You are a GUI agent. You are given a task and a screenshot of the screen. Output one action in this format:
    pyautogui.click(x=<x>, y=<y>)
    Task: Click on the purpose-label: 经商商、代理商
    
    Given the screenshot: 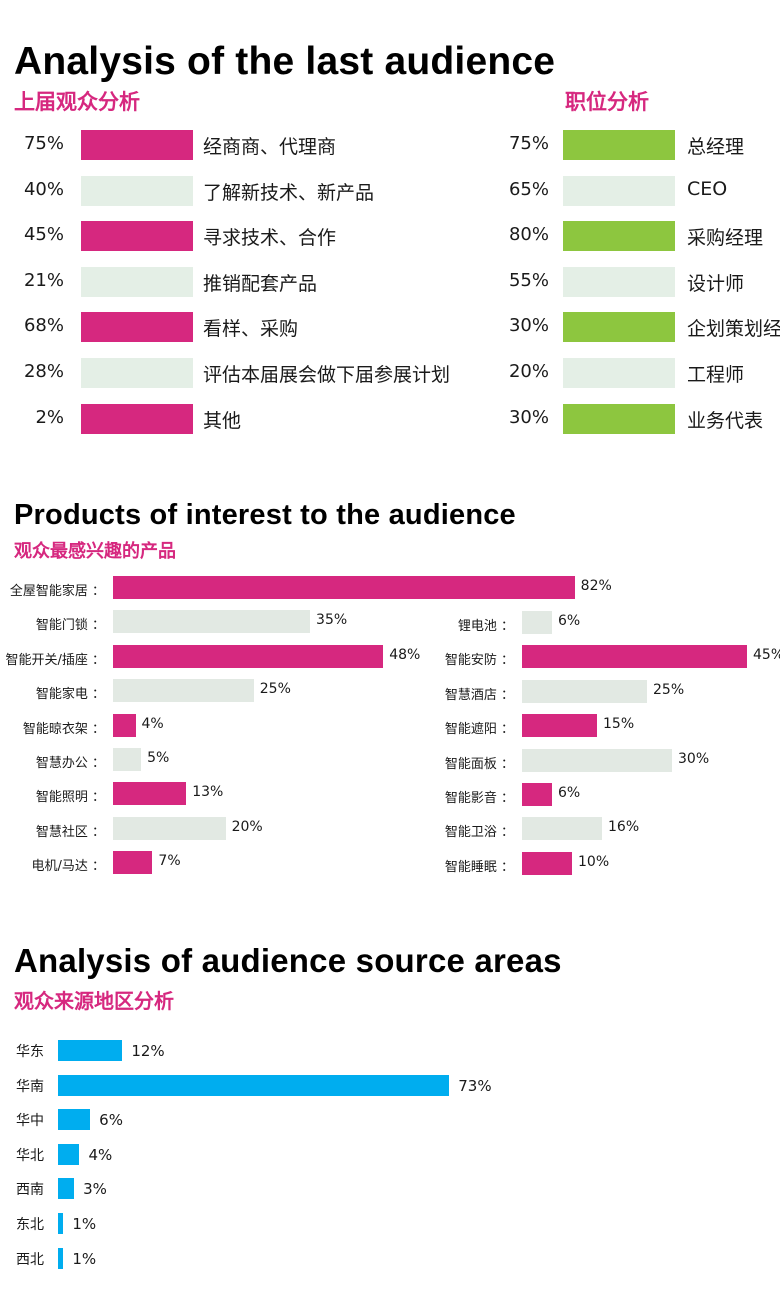 What is the action you would take?
    pyautogui.click(x=270, y=147)
    